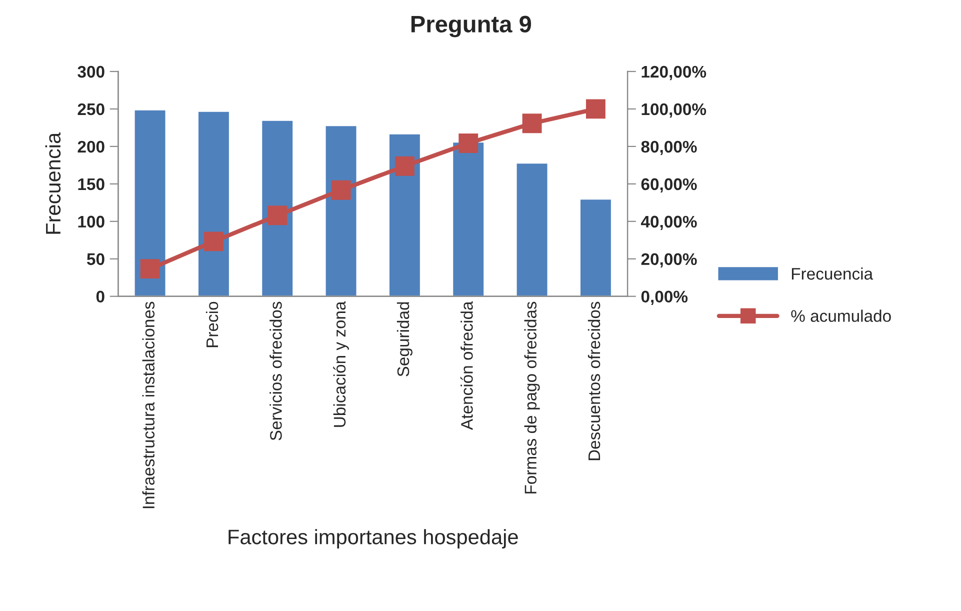 The image size is (961, 611). Describe the element at coordinates (664, 297) in the screenshot. I see `y2-tick-label: 0,00%` at that location.